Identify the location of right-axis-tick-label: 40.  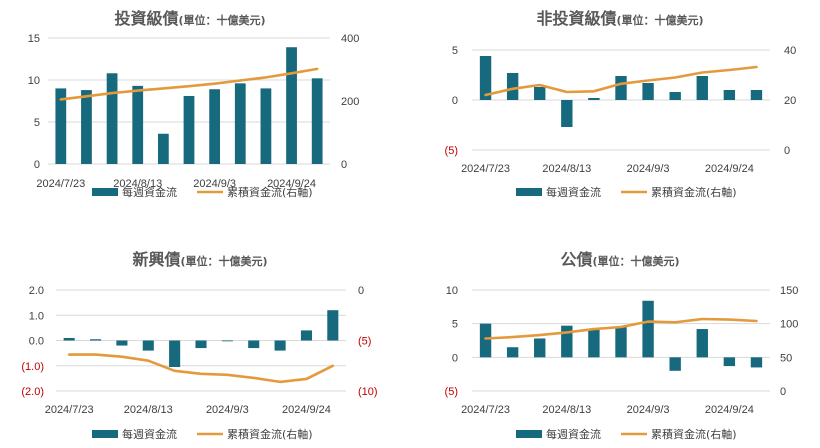
(790, 51).